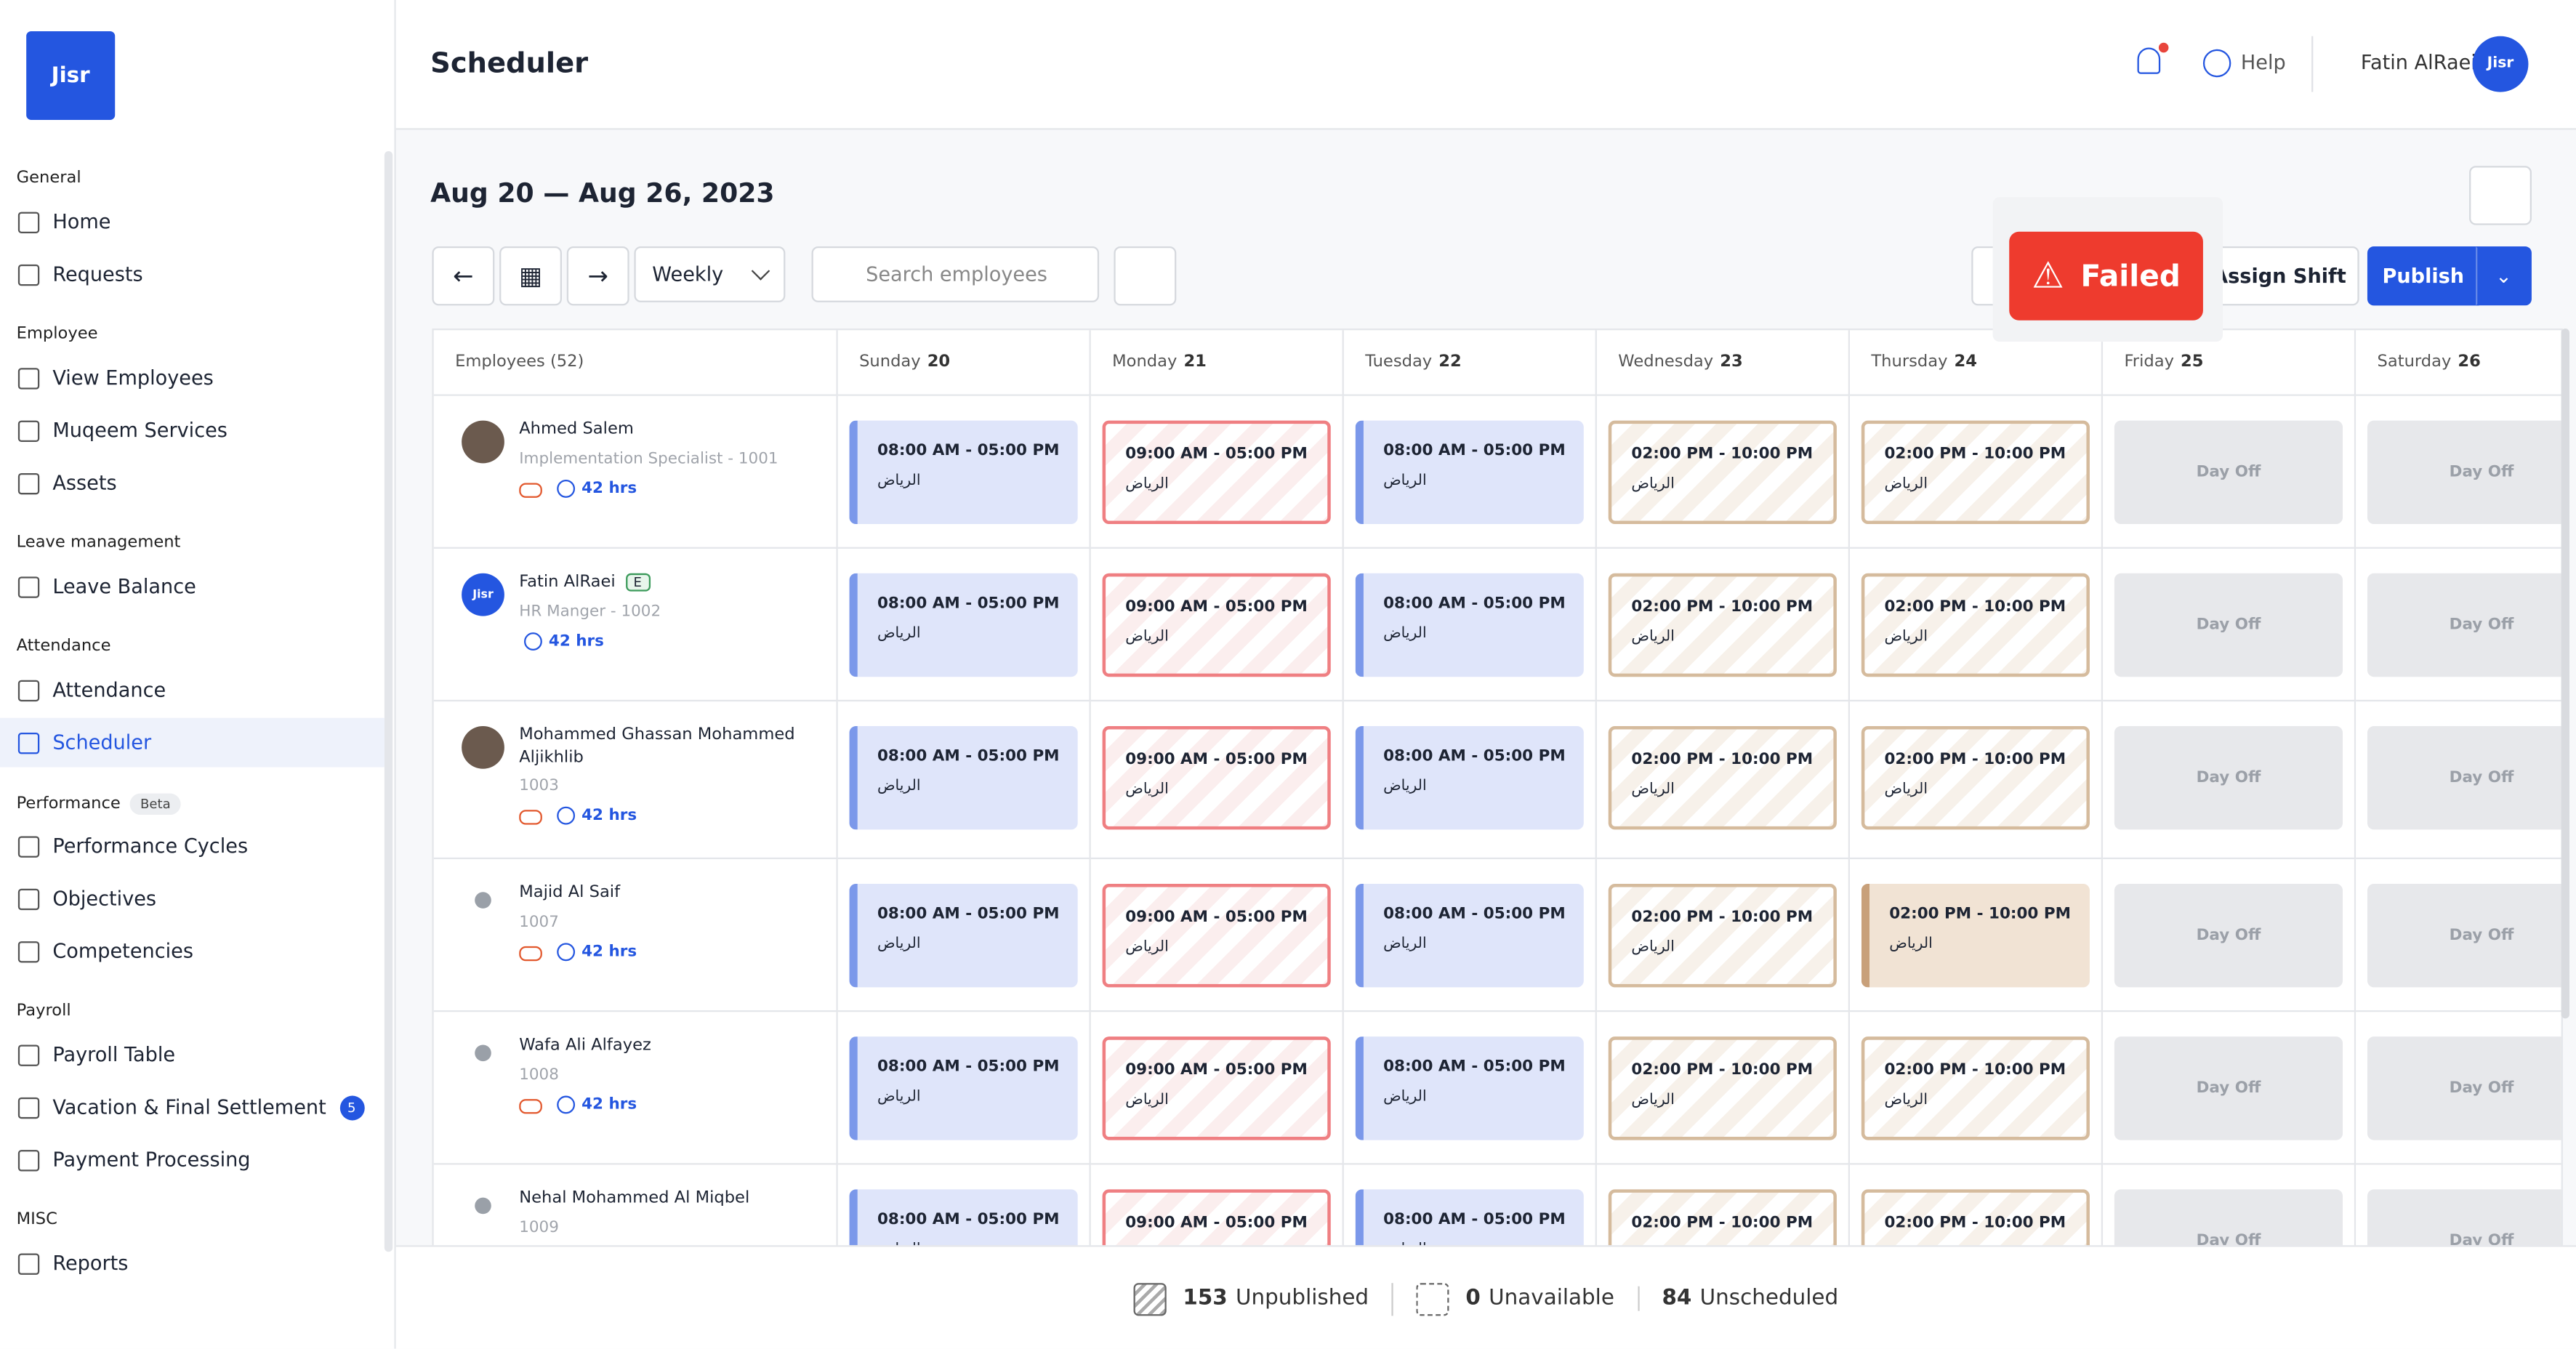  Describe the element at coordinates (2423, 276) in the screenshot. I see `publish: Publish` at that location.